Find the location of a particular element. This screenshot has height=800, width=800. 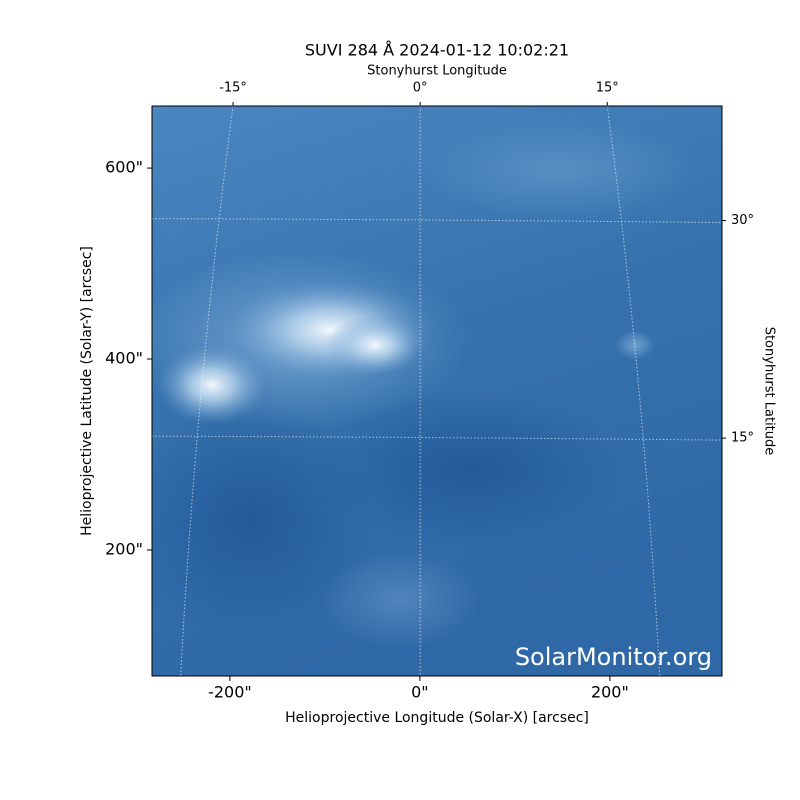

x2-tick-label: -15° is located at coordinates (233, 88).